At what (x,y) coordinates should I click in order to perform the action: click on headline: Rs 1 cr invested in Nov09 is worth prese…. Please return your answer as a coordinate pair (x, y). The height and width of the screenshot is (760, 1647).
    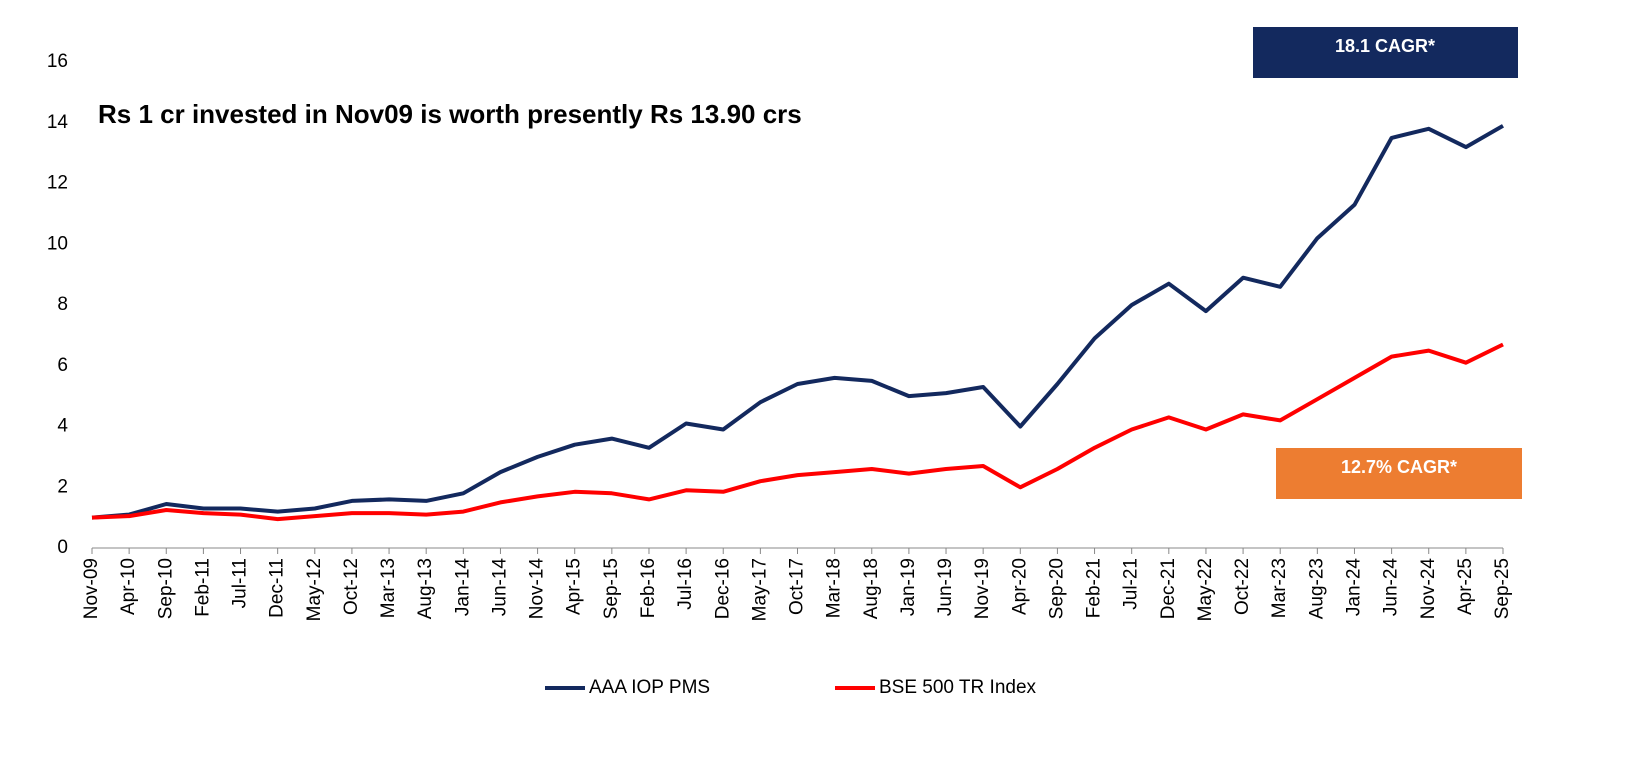
    Looking at the image, I should click on (450, 114).